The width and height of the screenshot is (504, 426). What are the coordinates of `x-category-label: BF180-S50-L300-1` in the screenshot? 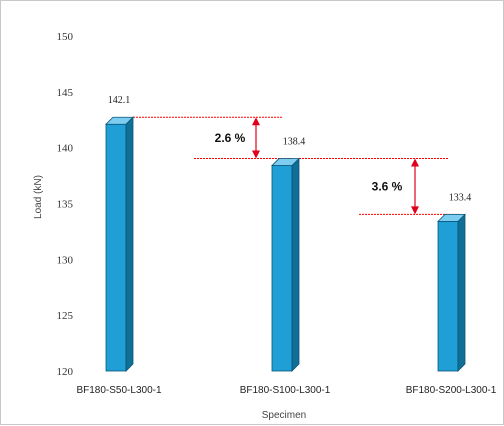 It's located at (118, 390).